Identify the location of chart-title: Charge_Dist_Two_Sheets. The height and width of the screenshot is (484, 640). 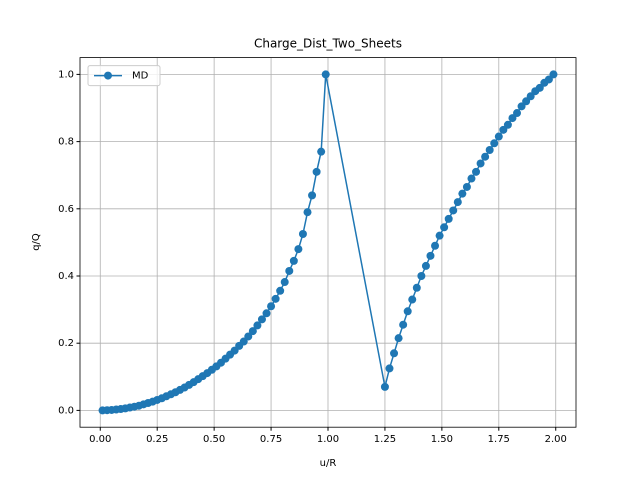
(328, 44).